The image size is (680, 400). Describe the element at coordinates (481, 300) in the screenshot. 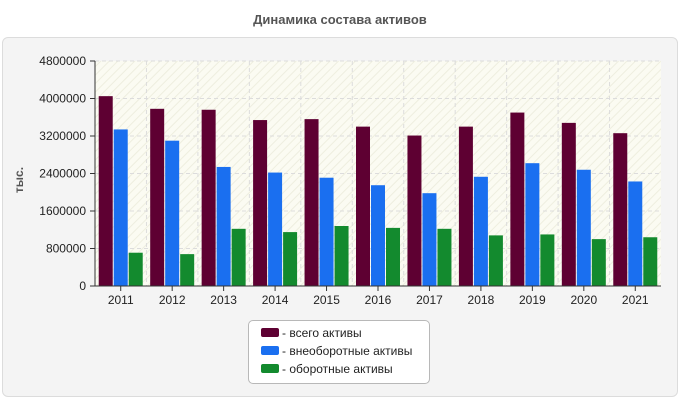

I see `x-tick-label: 2018` at that location.